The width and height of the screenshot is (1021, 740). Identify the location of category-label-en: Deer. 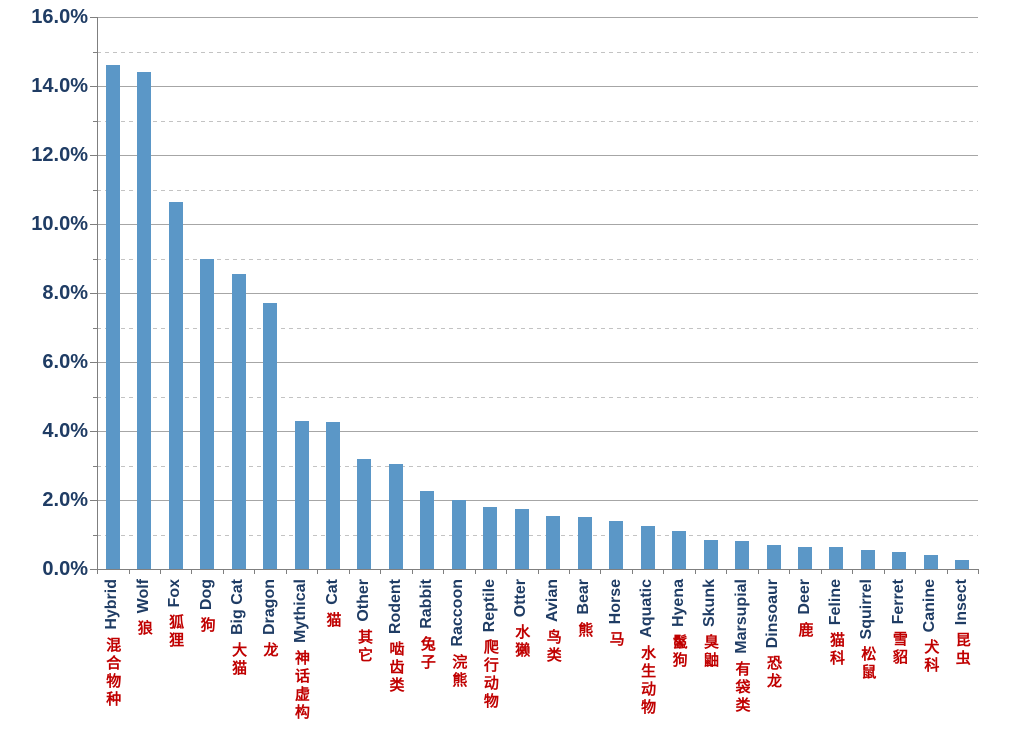
(804, 597).